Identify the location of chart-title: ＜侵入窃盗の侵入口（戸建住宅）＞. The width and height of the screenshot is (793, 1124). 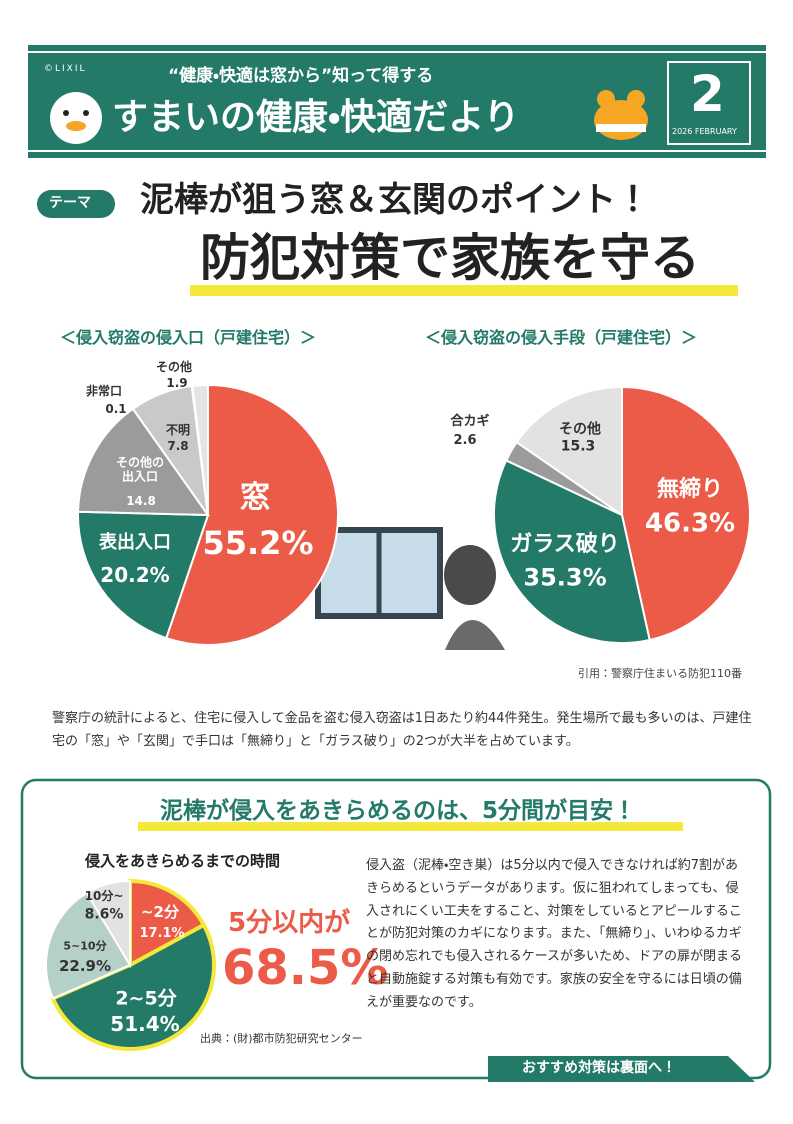
(188, 337).